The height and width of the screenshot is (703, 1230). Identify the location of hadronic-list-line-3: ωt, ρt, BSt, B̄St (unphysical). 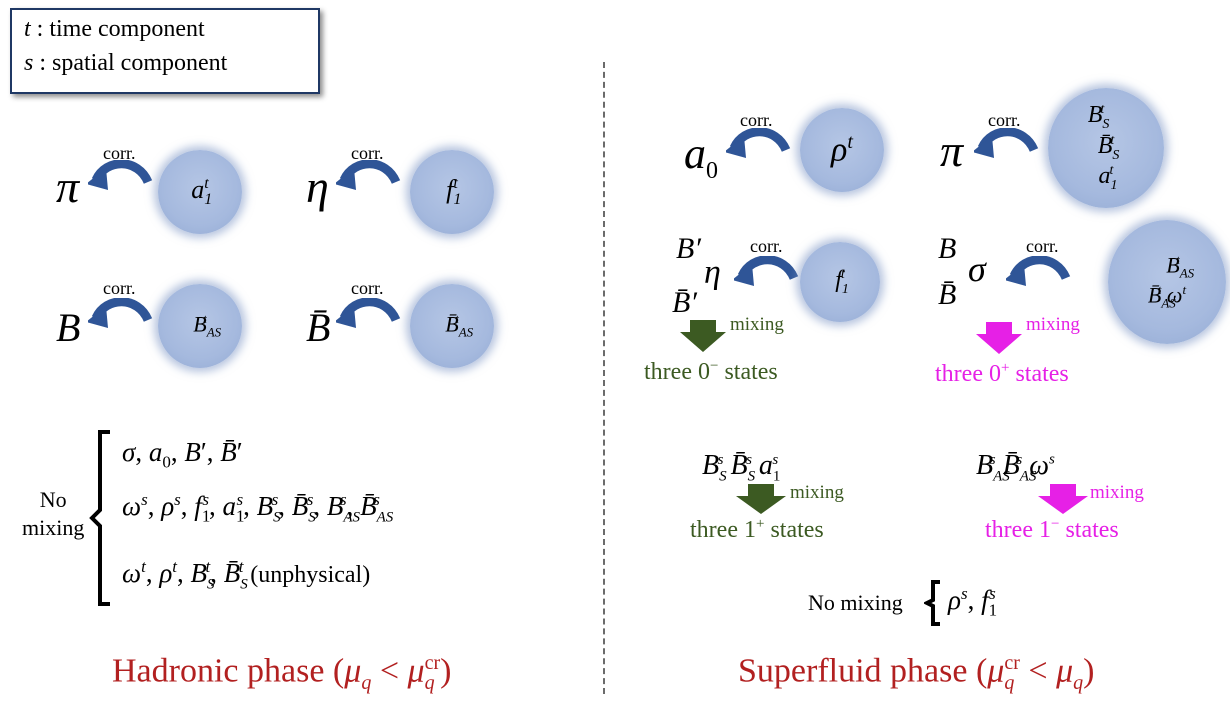
(246, 575).